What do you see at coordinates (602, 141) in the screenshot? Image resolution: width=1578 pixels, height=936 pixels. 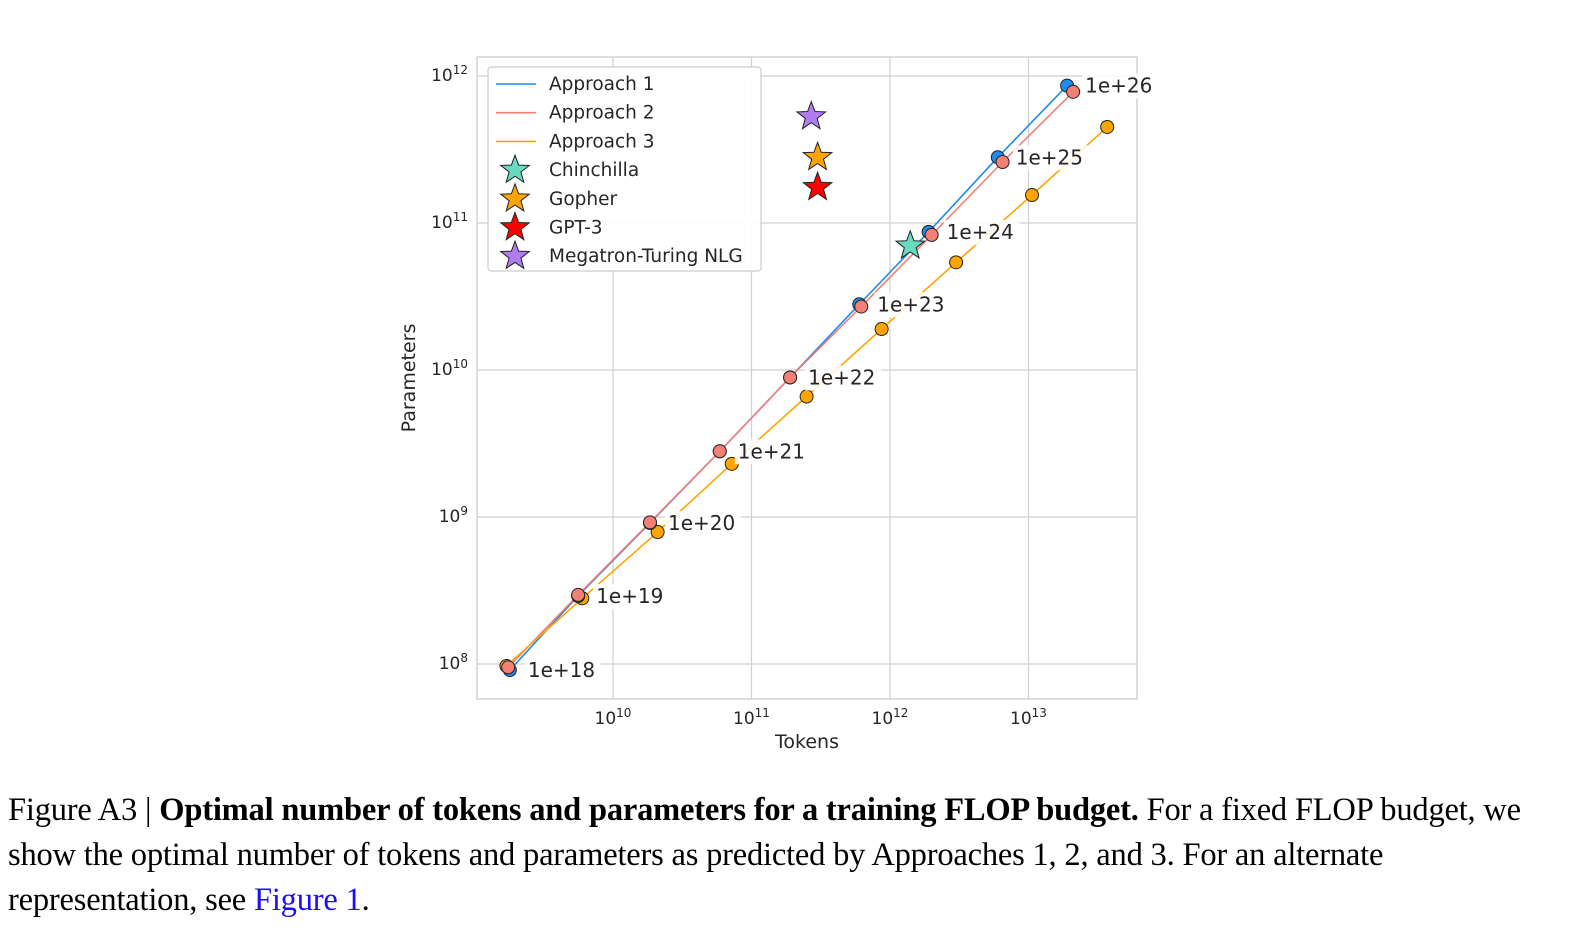 I see `legend-label: Approach 3` at bounding box center [602, 141].